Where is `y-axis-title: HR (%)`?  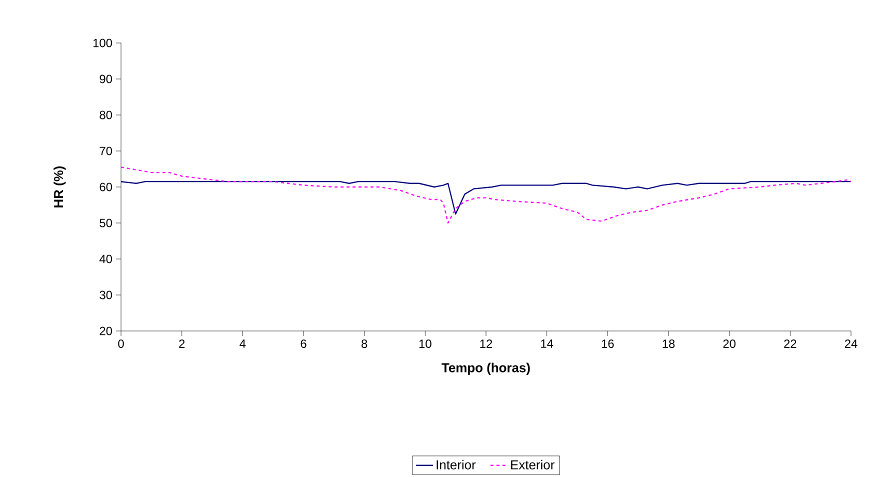 y-axis-title: HR (%) is located at coordinates (60, 187).